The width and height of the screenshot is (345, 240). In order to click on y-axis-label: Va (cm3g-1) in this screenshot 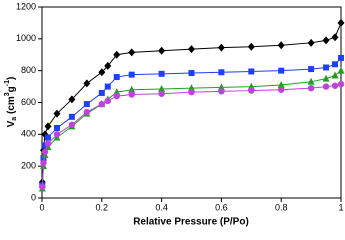, I will do `click(11, 102)`.